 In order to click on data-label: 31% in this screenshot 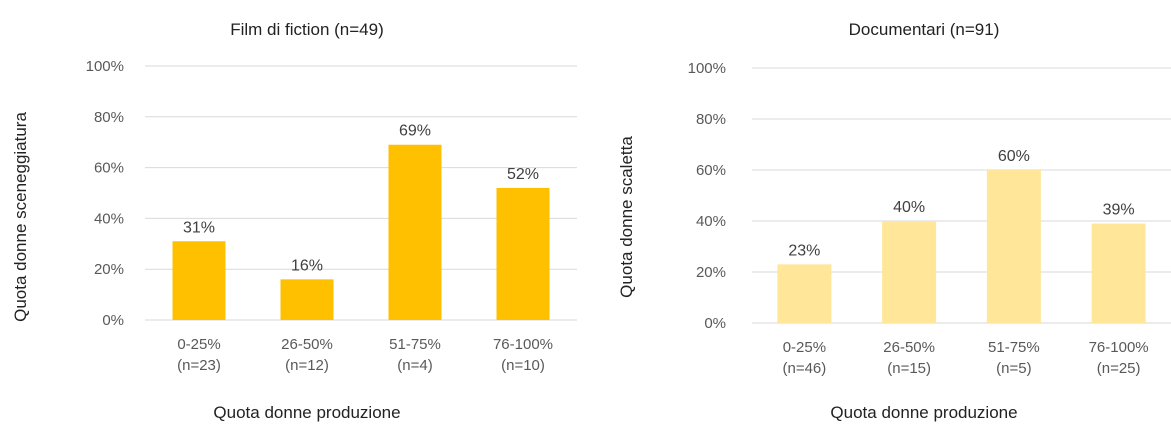, I will do `click(199, 227)`.